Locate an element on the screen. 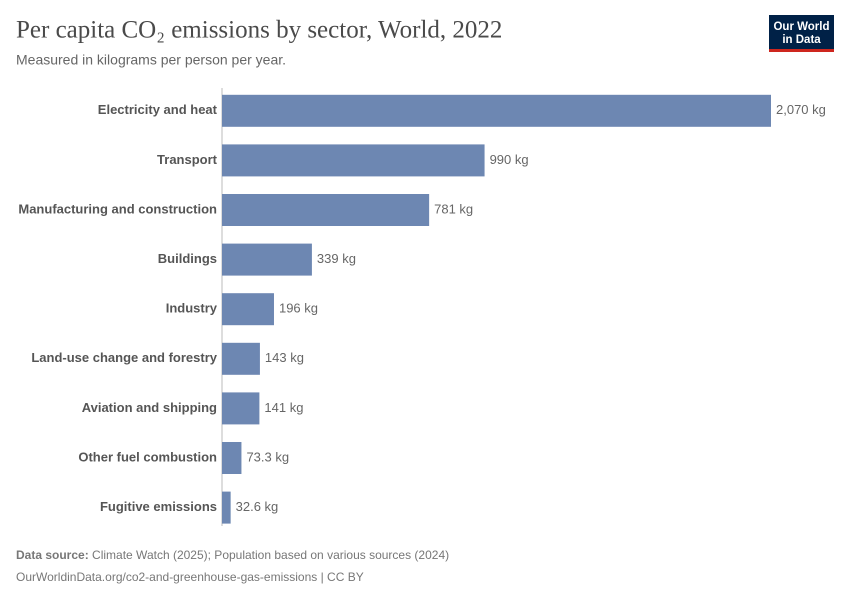 The height and width of the screenshot is (600, 850). category-label: Fugitive emissions is located at coordinates (158, 506).